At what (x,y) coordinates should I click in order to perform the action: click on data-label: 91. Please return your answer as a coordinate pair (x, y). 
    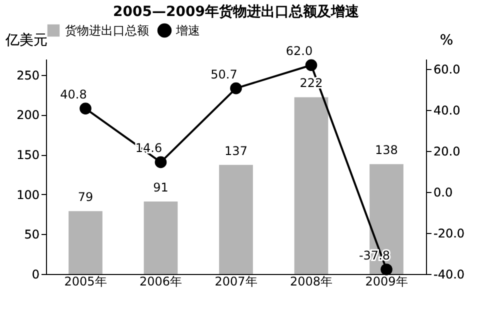
    Looking at the image, I should click on (160, 187).